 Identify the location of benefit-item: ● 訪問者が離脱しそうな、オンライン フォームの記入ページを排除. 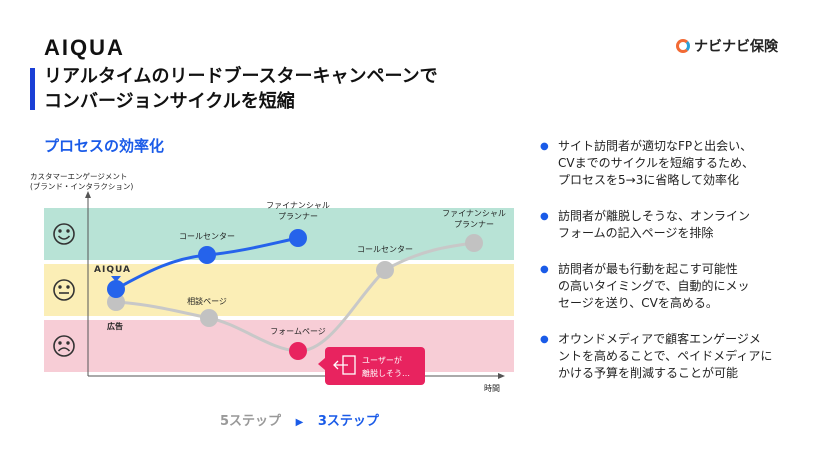
(645, 224).